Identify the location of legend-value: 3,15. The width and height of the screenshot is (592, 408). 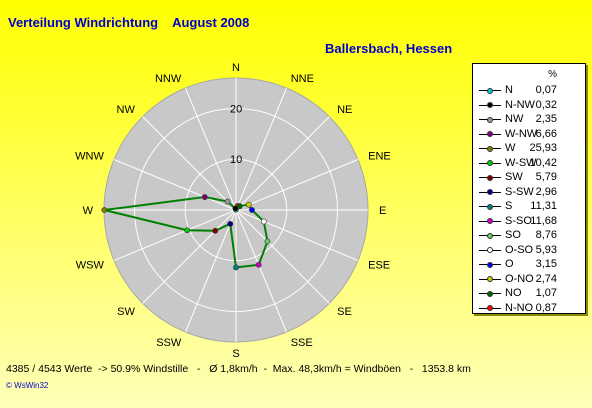
(546, 264).